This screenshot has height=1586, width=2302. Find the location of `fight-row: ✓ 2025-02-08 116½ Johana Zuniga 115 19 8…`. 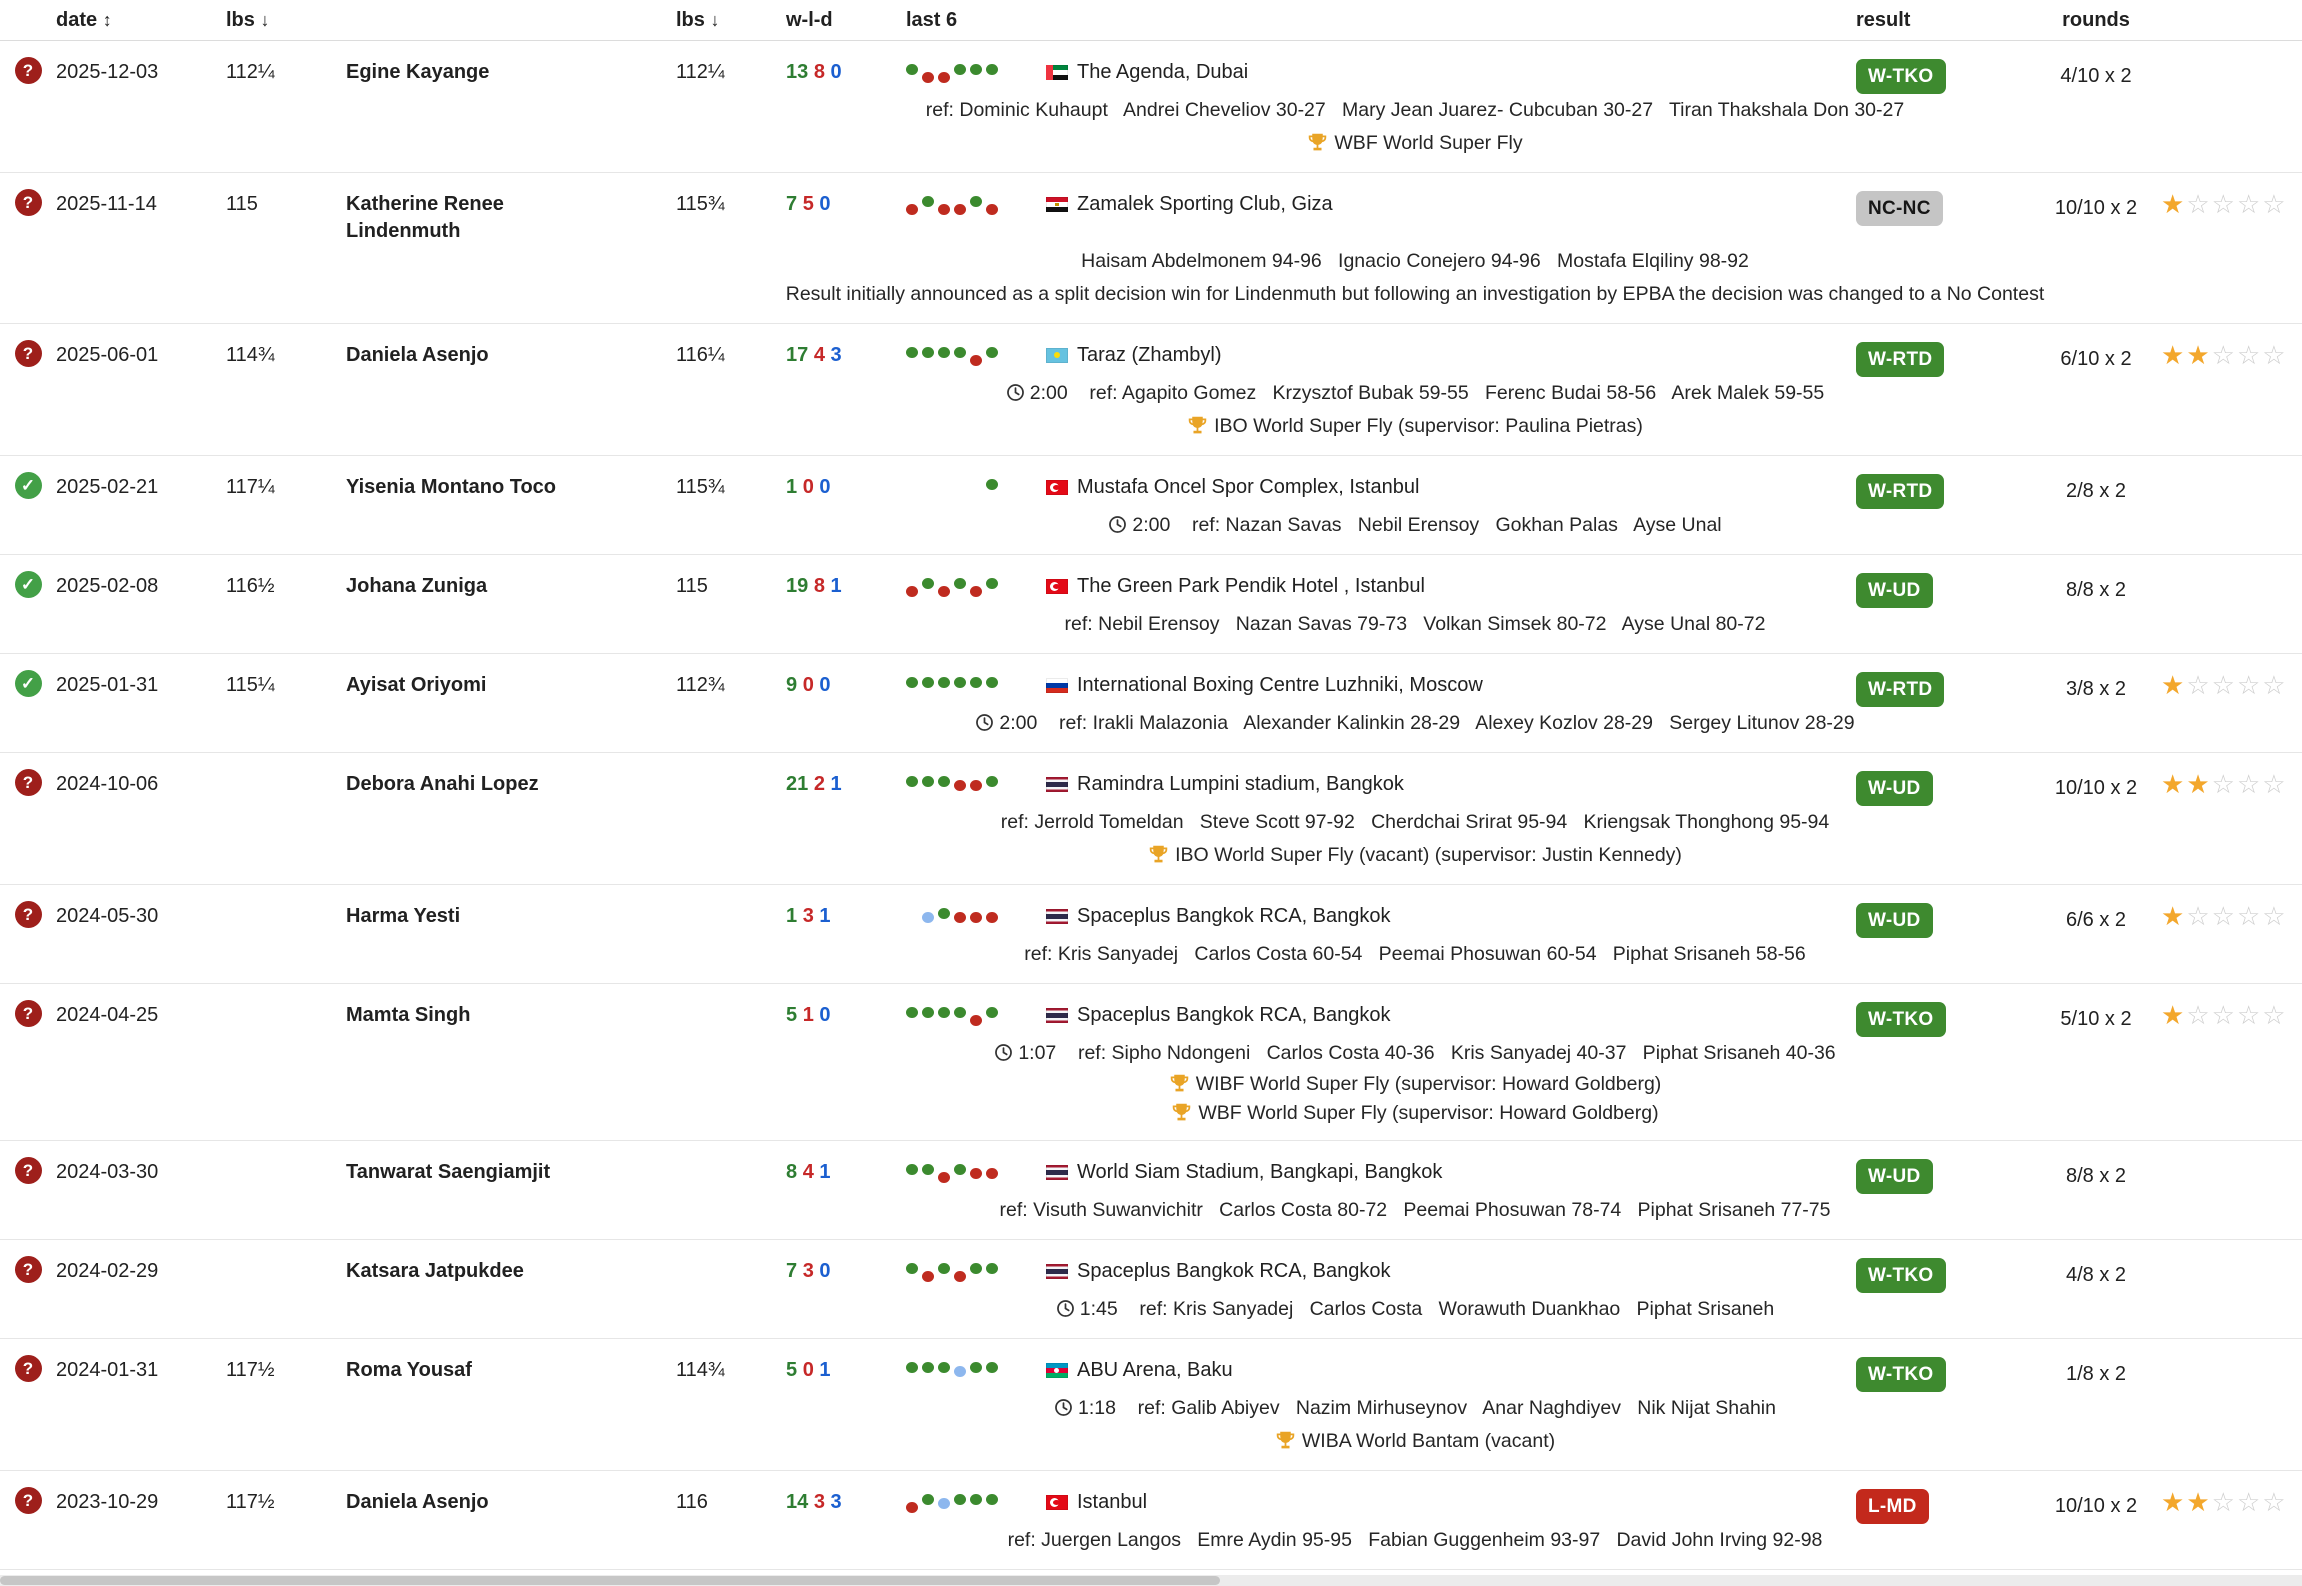

fight-row: ✓ 2025-02-08 116½ Johana Zuniga 115 19 8… is located at coordinates (1151, 604).